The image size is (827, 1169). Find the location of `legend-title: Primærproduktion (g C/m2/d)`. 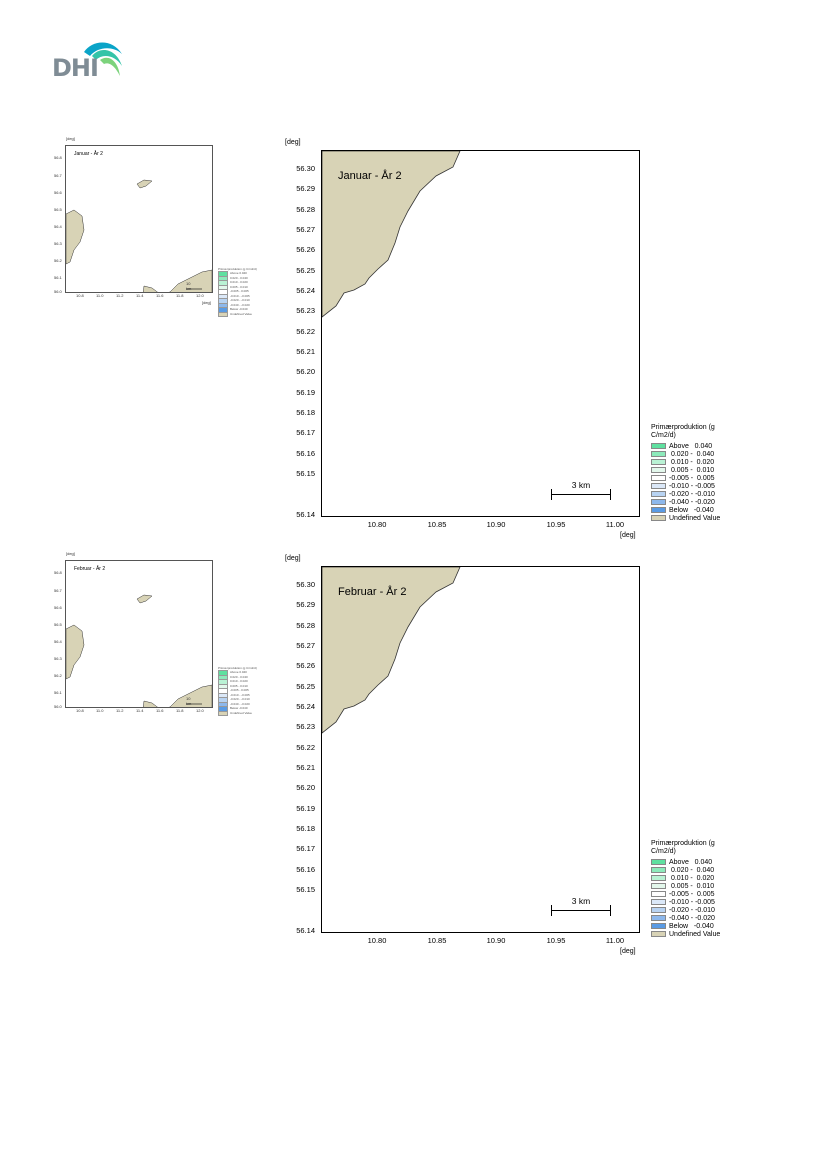

legend-title: Primærproduktion (g C/m2/d) is located at coordinates (683, 847).